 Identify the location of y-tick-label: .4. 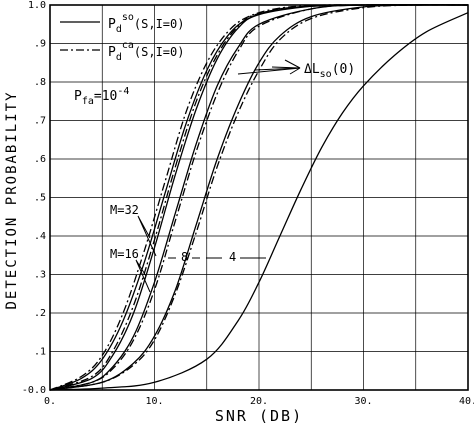
(40, 236).